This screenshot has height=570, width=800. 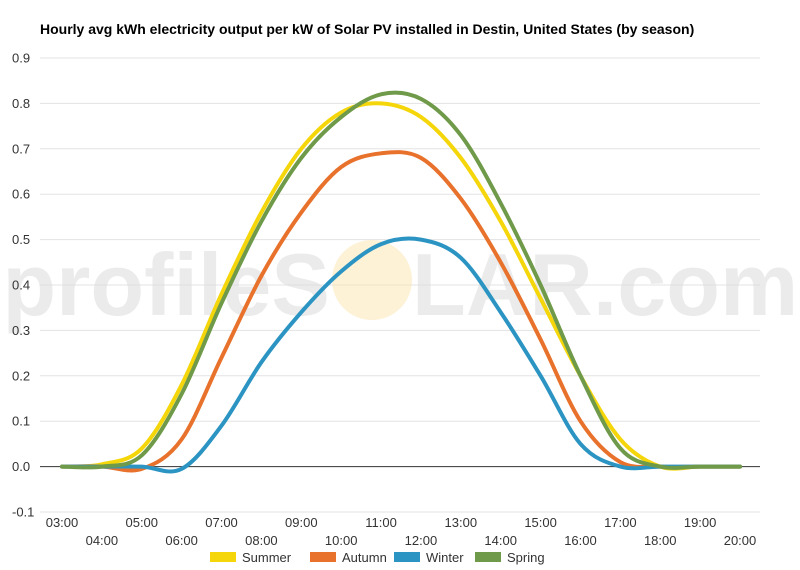 What do you see at coordinates (364, 557) in the screenshot?
I see `legend-label-autumn: Autumn` at bounding box center [364, 557].